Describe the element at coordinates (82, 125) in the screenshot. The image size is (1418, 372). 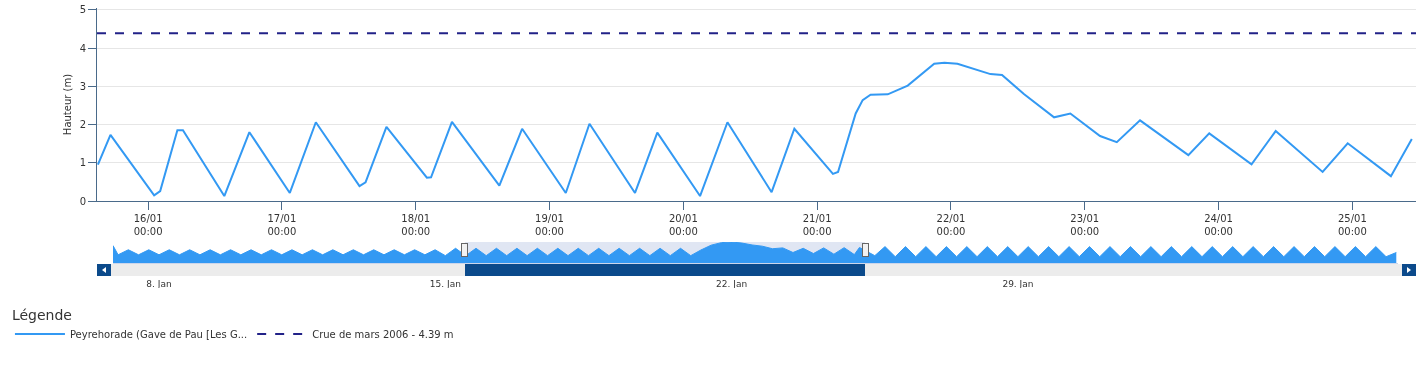
I see `y-tick-label: 2` at that location.